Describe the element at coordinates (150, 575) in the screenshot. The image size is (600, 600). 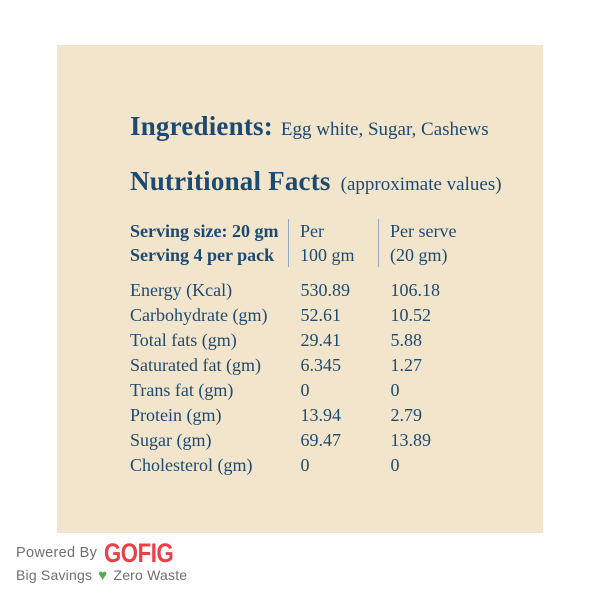
I see `tagline-zero-waste: Zero Waste` at that location.